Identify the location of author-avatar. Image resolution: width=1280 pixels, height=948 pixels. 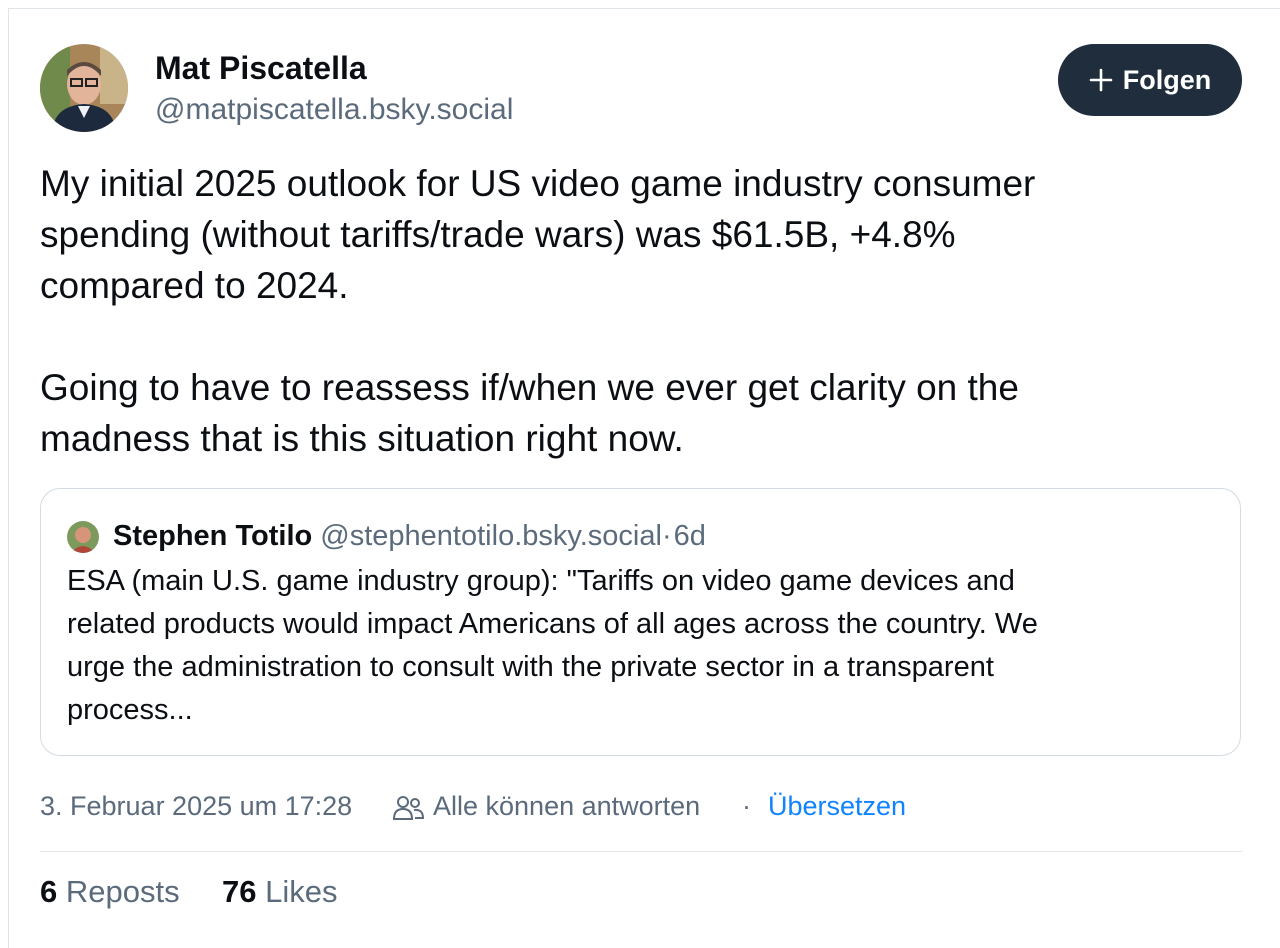
(84, 88).